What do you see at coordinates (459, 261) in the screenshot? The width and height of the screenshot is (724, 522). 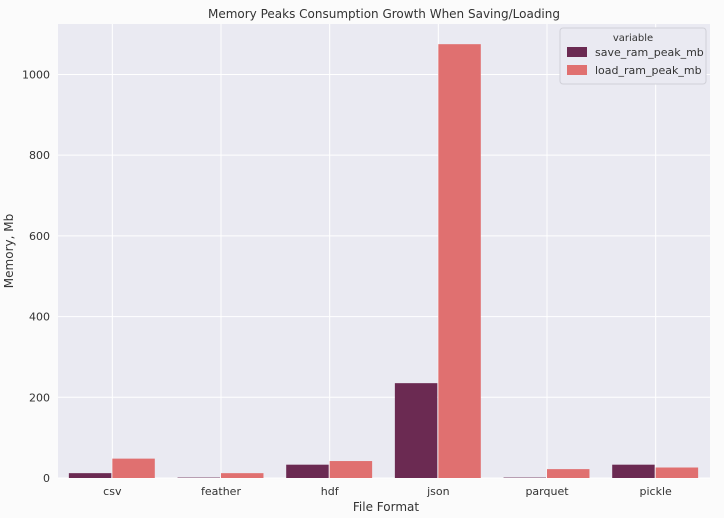 I see `bar-load_ram_peak_mb-json` at bounding box center [459, 261].